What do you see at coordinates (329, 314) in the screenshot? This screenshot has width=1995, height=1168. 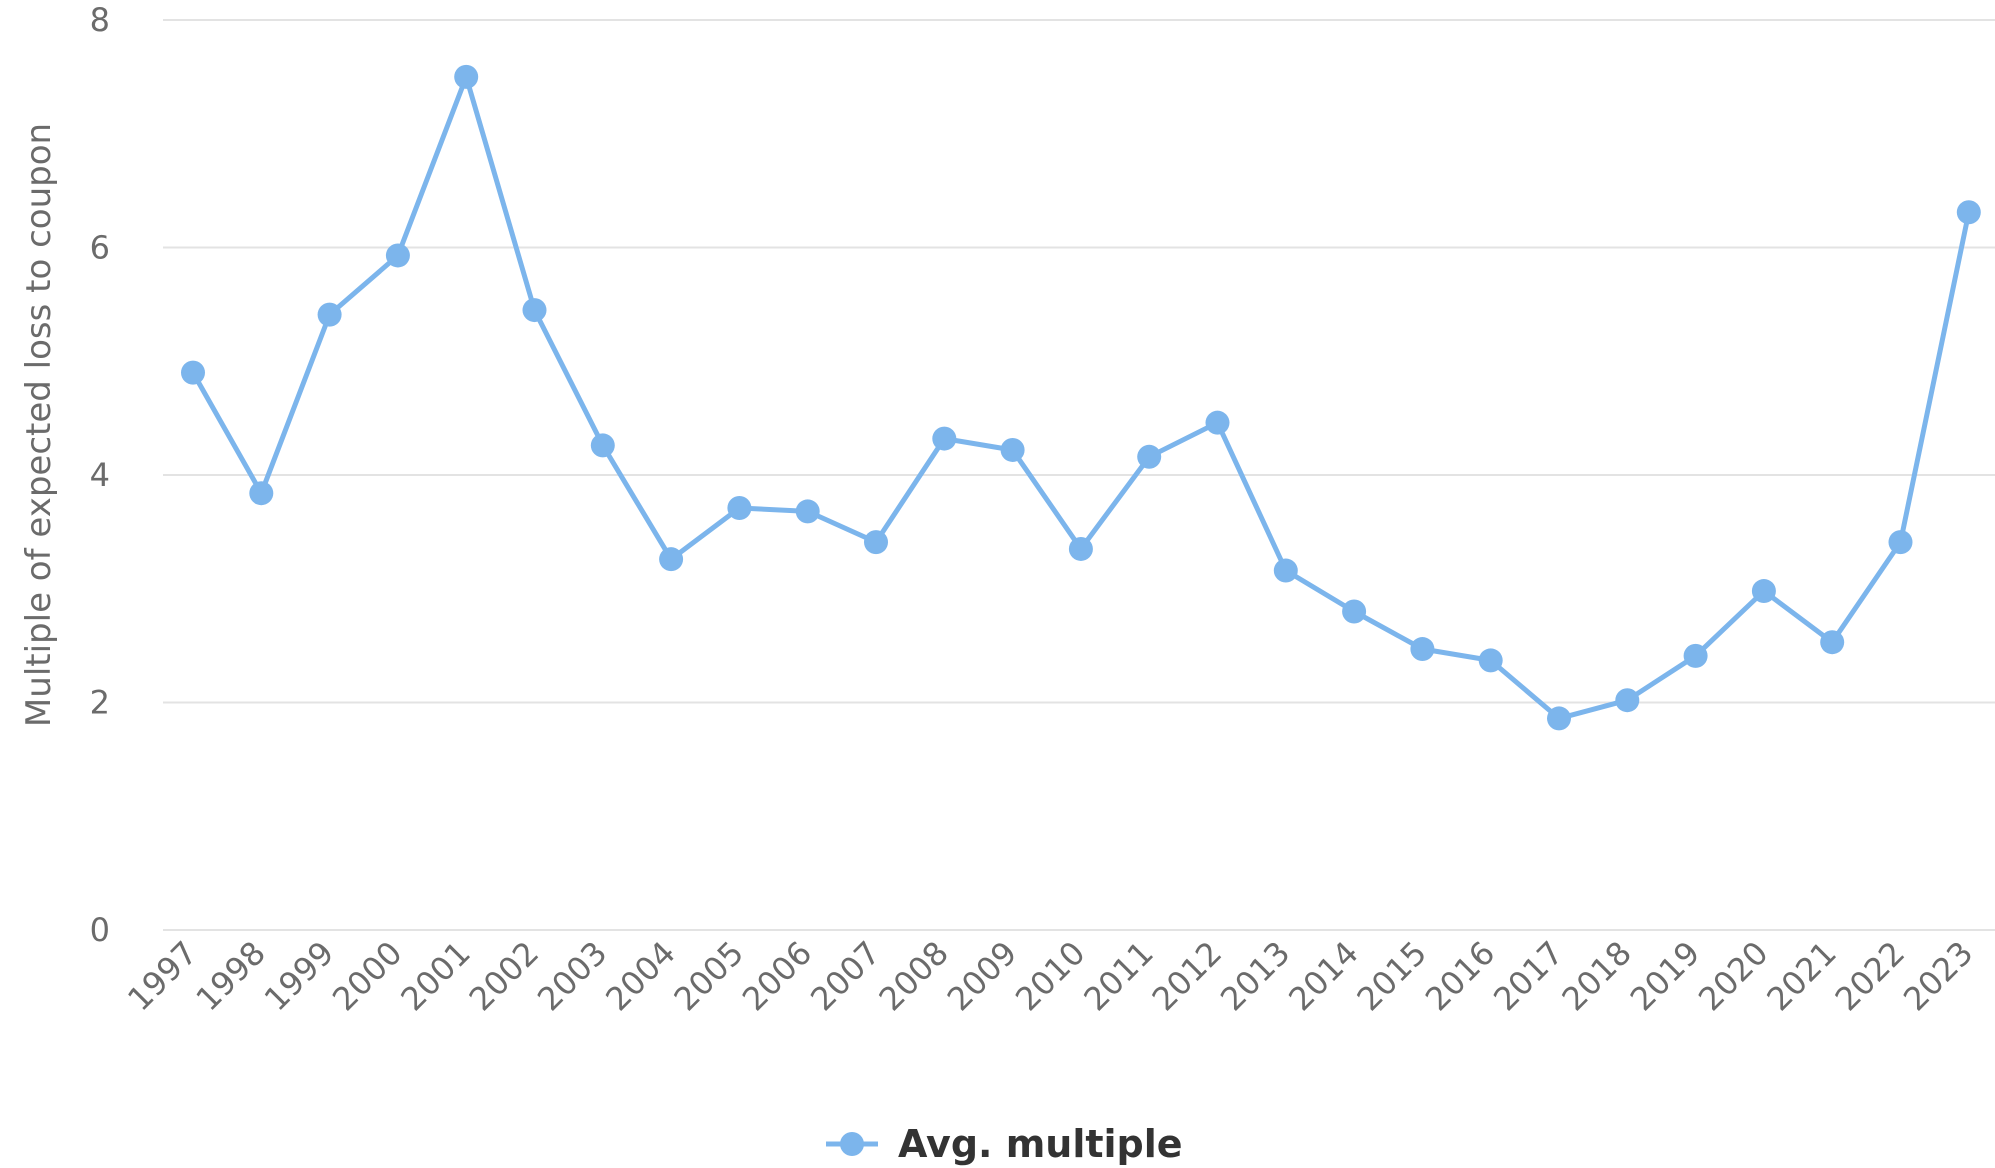 I see `data-point-1999` at bounding box center [329, 314].